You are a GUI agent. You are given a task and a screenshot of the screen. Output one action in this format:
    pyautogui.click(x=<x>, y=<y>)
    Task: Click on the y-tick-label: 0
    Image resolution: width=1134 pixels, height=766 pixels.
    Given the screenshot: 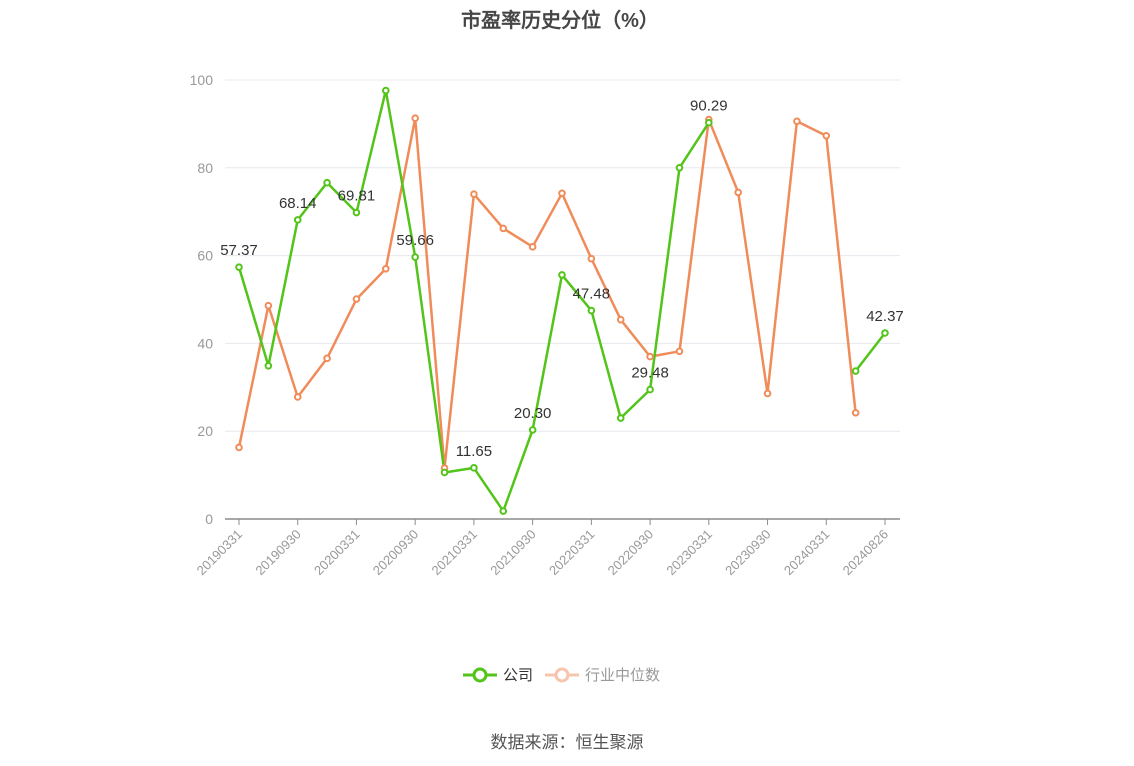 What is the action you would take?
    pyautogui.click(x=209, y=519)
    